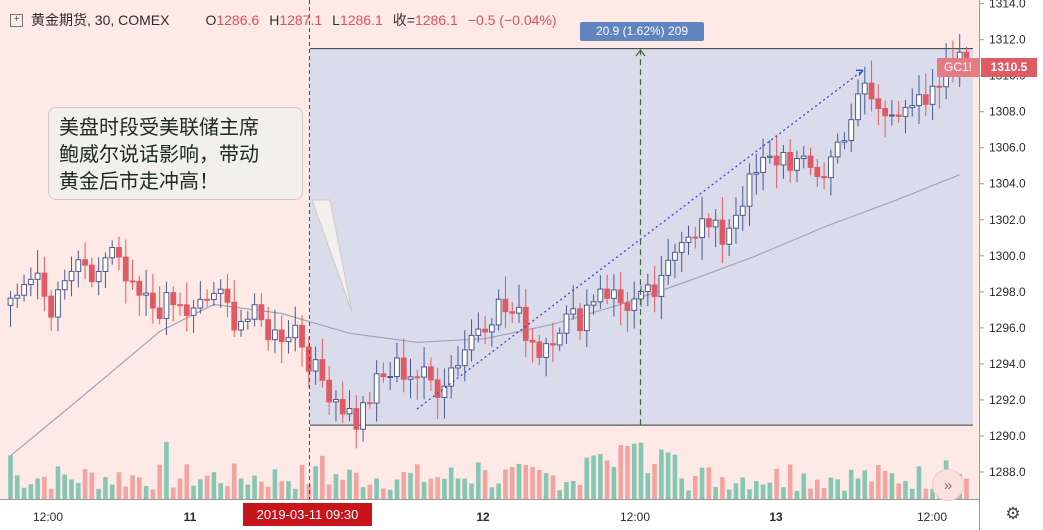 Image resolution: width=1043 pixels, height=530 pixels. Describe the element at coordinates (238, 20) in the screenshot. I see `legend-open: 1286.6` at that location.